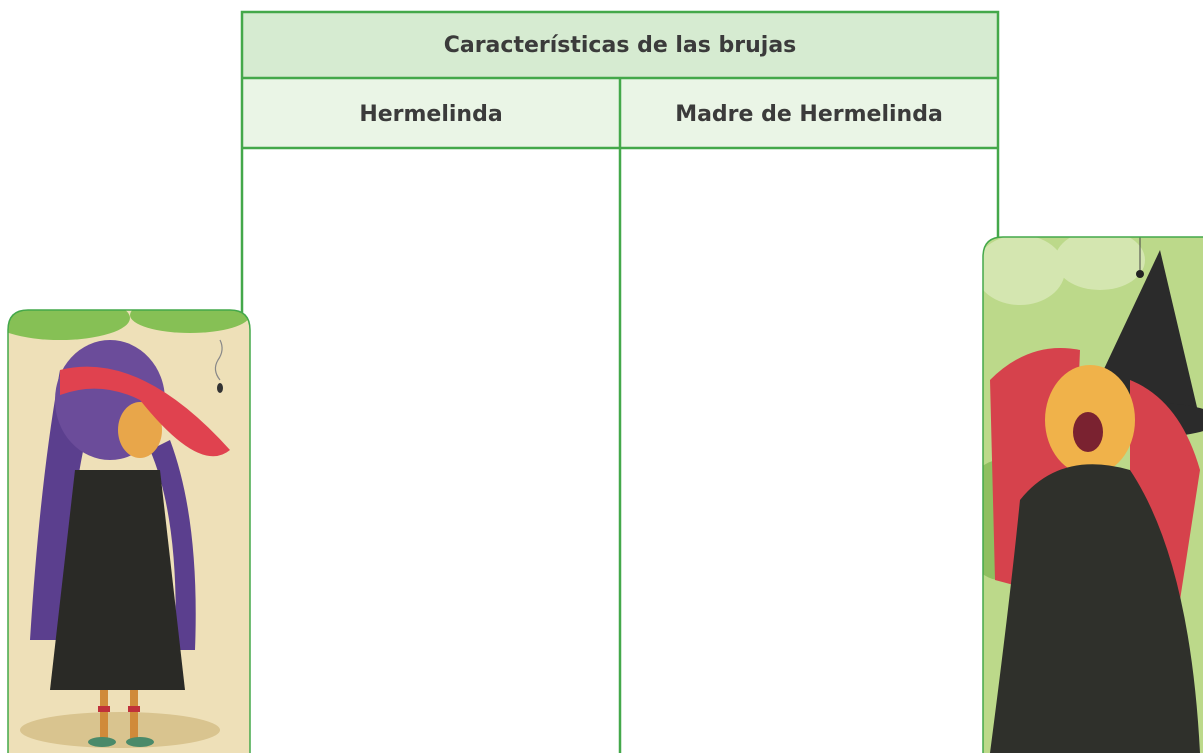  I want to click on hermelinda-illustration, so click(129, 531).